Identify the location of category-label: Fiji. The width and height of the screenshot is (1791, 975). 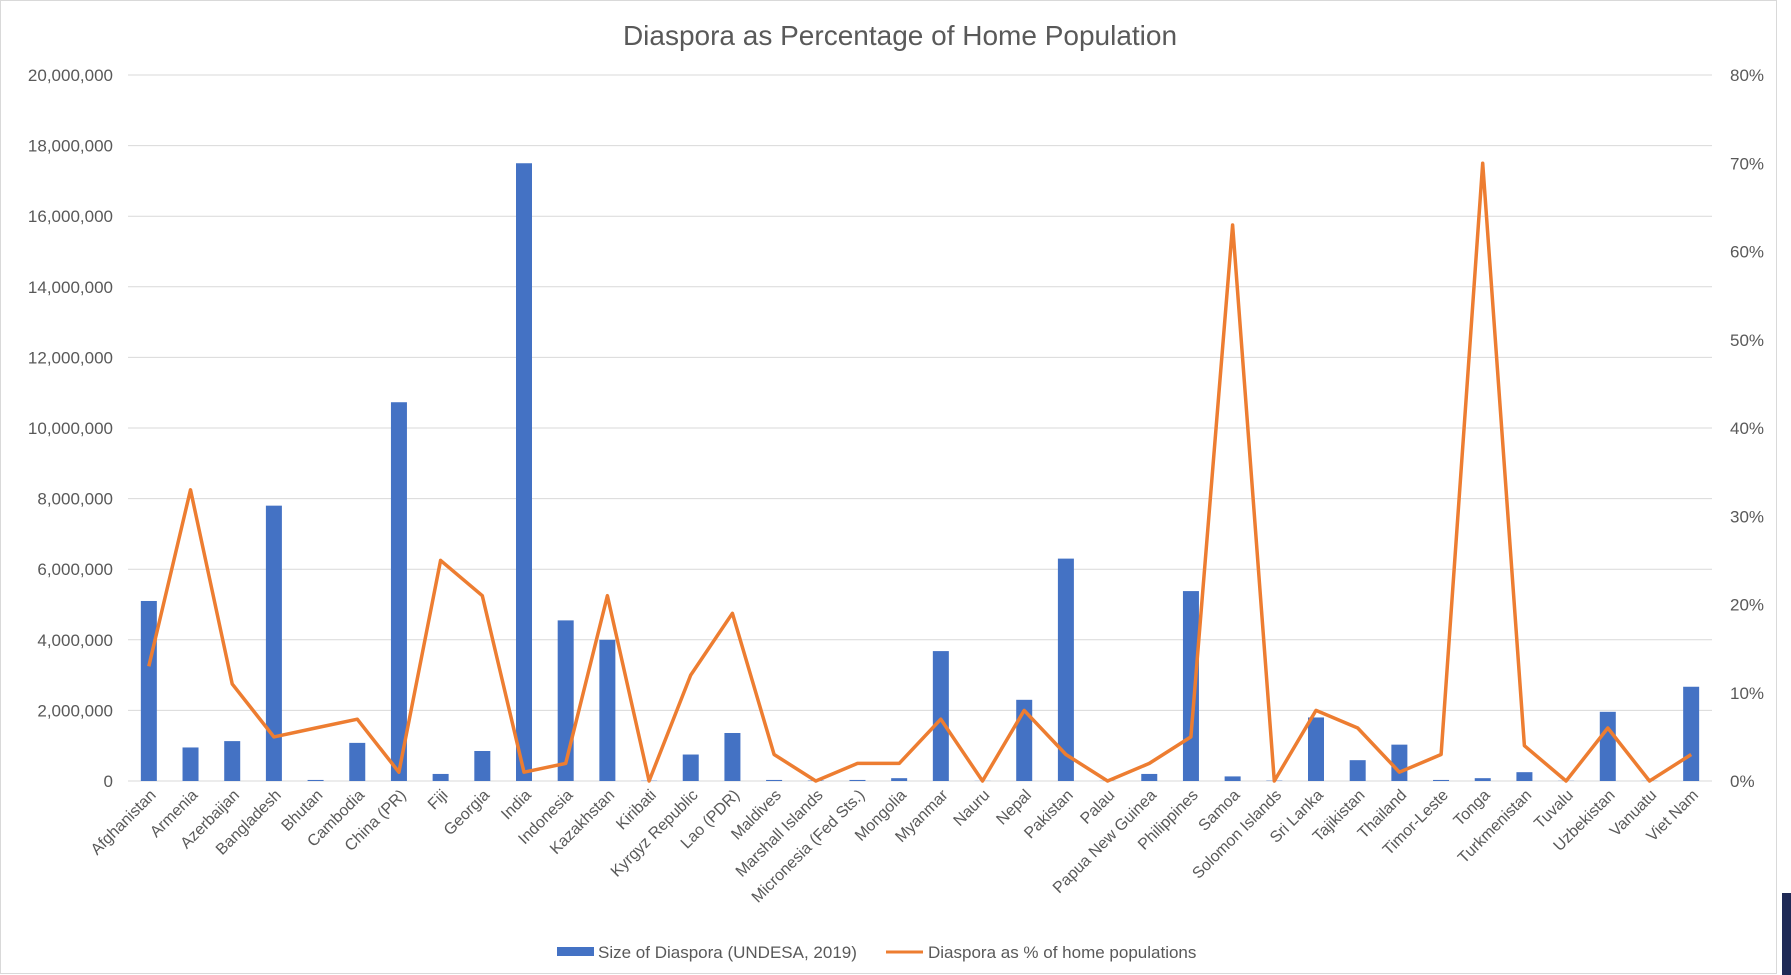
(438, 800).